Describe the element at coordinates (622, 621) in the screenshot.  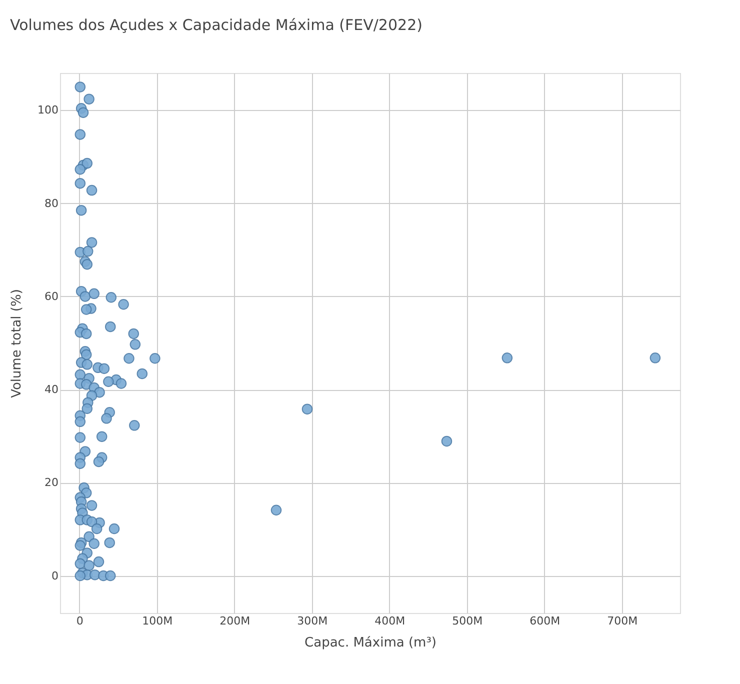
I see `x-tick-label: 700M` at that location.